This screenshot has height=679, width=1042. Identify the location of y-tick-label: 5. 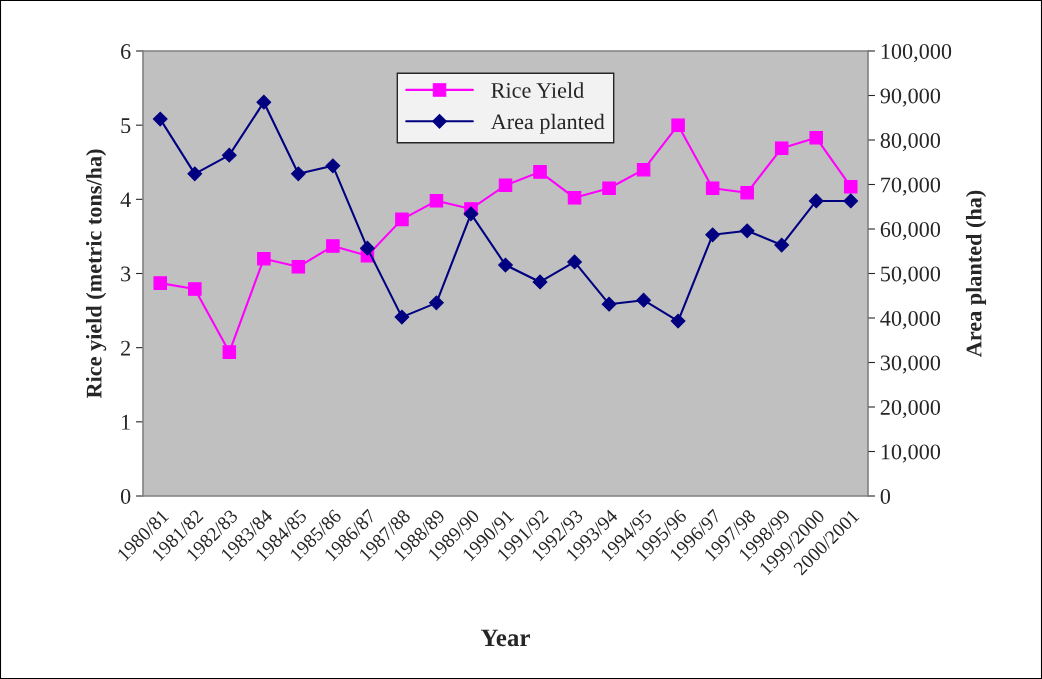
(126, 126).